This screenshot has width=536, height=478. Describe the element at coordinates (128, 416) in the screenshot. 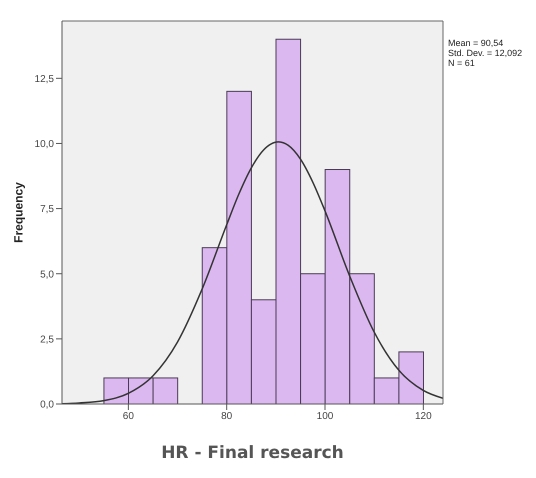

I see `x-tick-label: 60` at that location.